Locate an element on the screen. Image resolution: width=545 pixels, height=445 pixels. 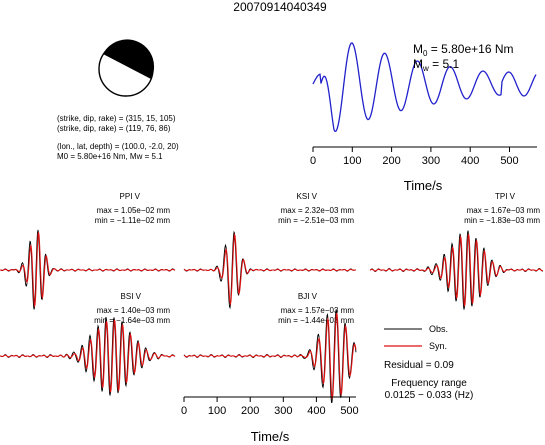
legend-obs-label: Obs. is located at coordinates (438, 329).